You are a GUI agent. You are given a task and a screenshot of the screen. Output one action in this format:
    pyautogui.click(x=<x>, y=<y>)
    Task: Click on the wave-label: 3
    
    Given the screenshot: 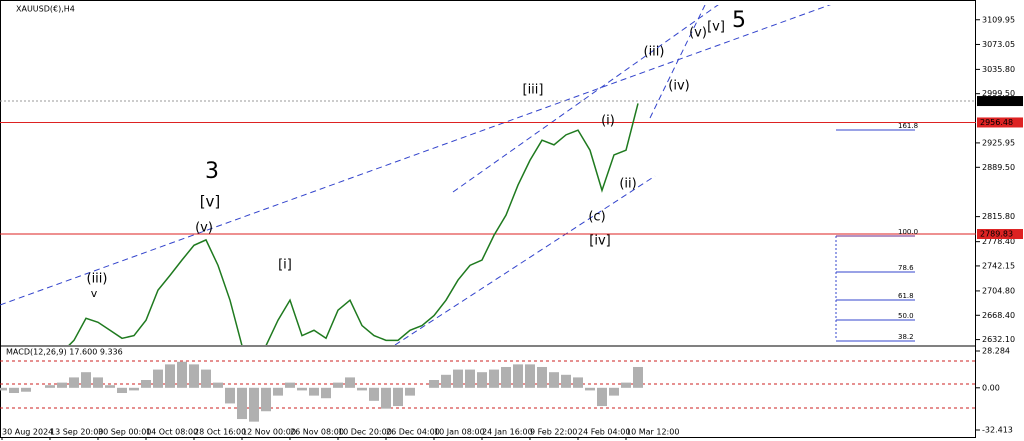 What is the action you would take?
    pyautogui.click(x=212, y=171)
    